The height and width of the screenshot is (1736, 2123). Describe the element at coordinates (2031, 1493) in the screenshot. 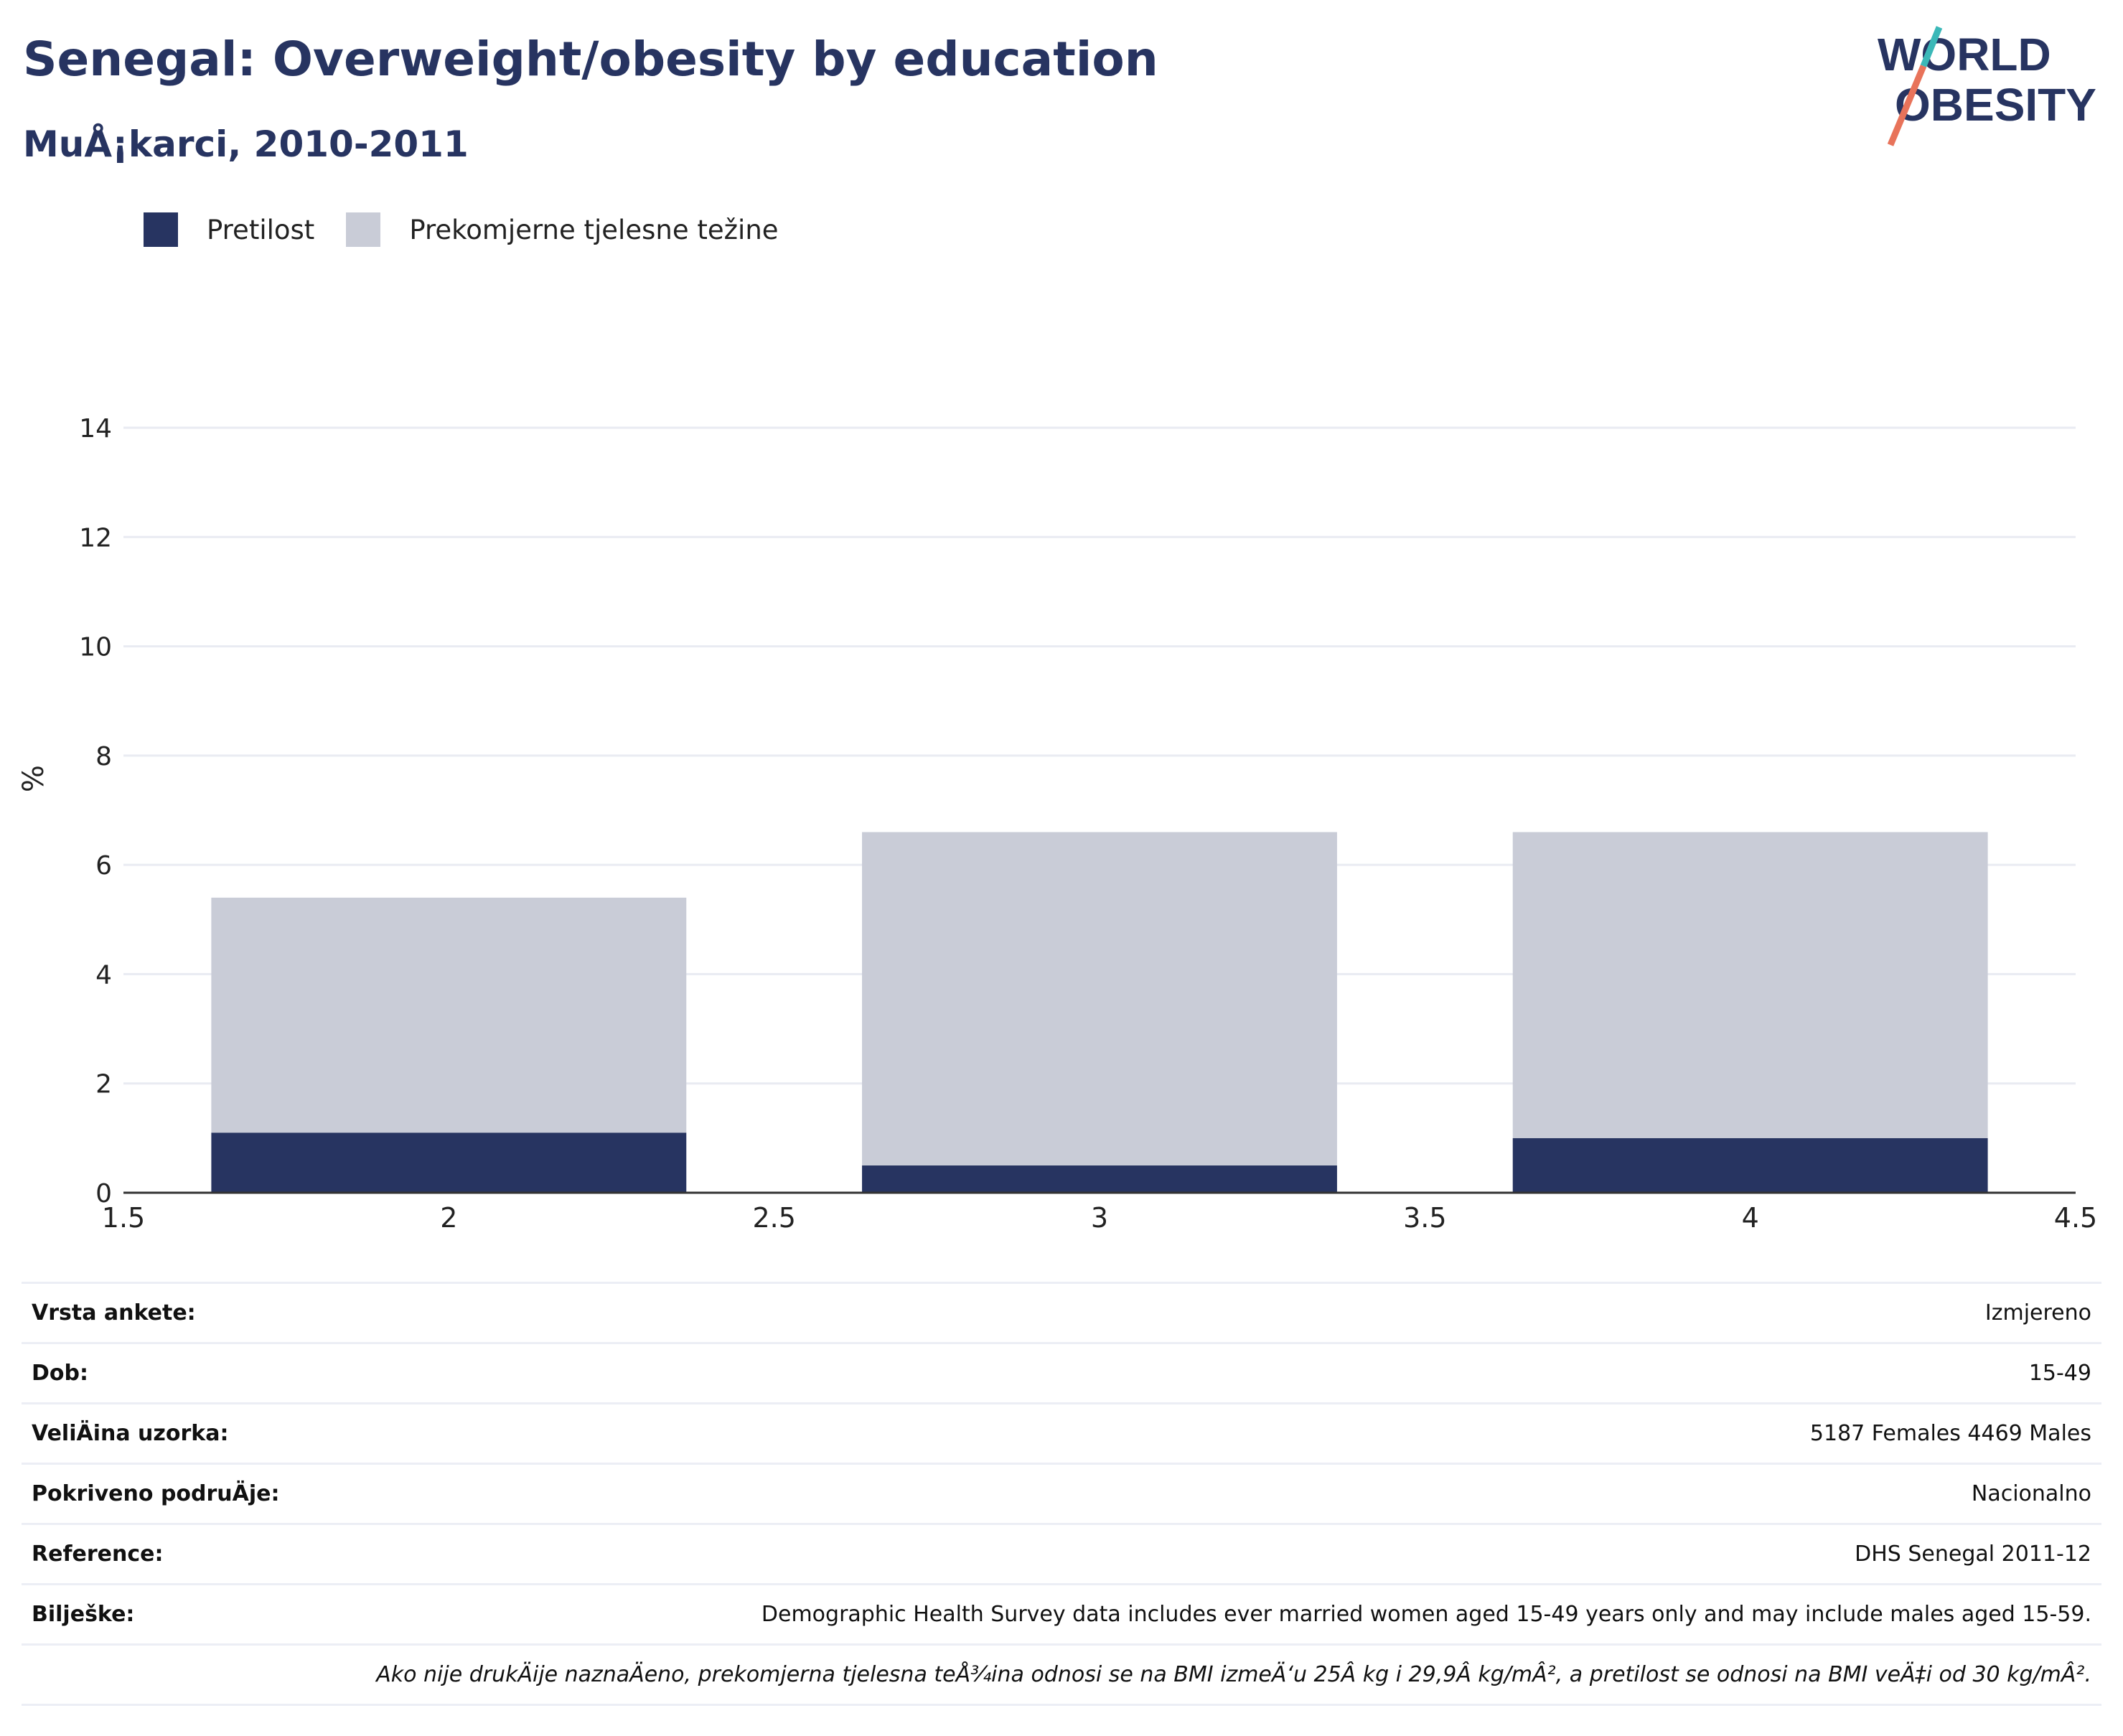

I see `info-value: Nacionalno` at that location.